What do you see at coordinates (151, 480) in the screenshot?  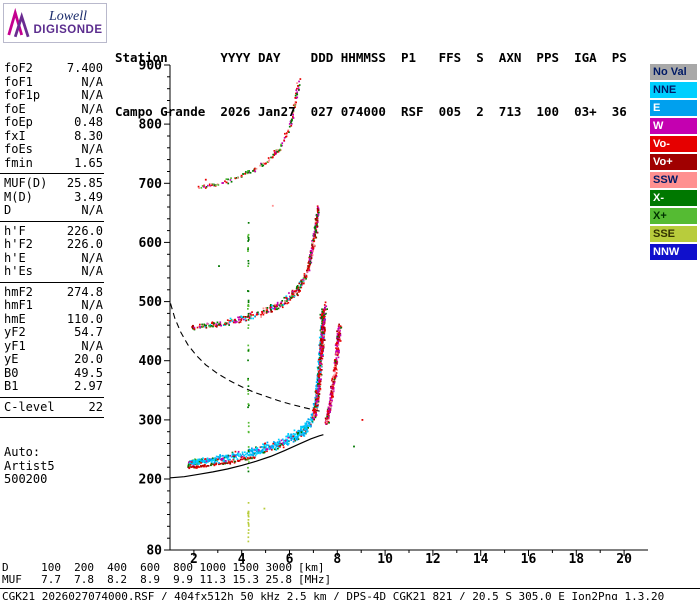 I see `y-tick-label: 200` at bounding box center [151, 480].